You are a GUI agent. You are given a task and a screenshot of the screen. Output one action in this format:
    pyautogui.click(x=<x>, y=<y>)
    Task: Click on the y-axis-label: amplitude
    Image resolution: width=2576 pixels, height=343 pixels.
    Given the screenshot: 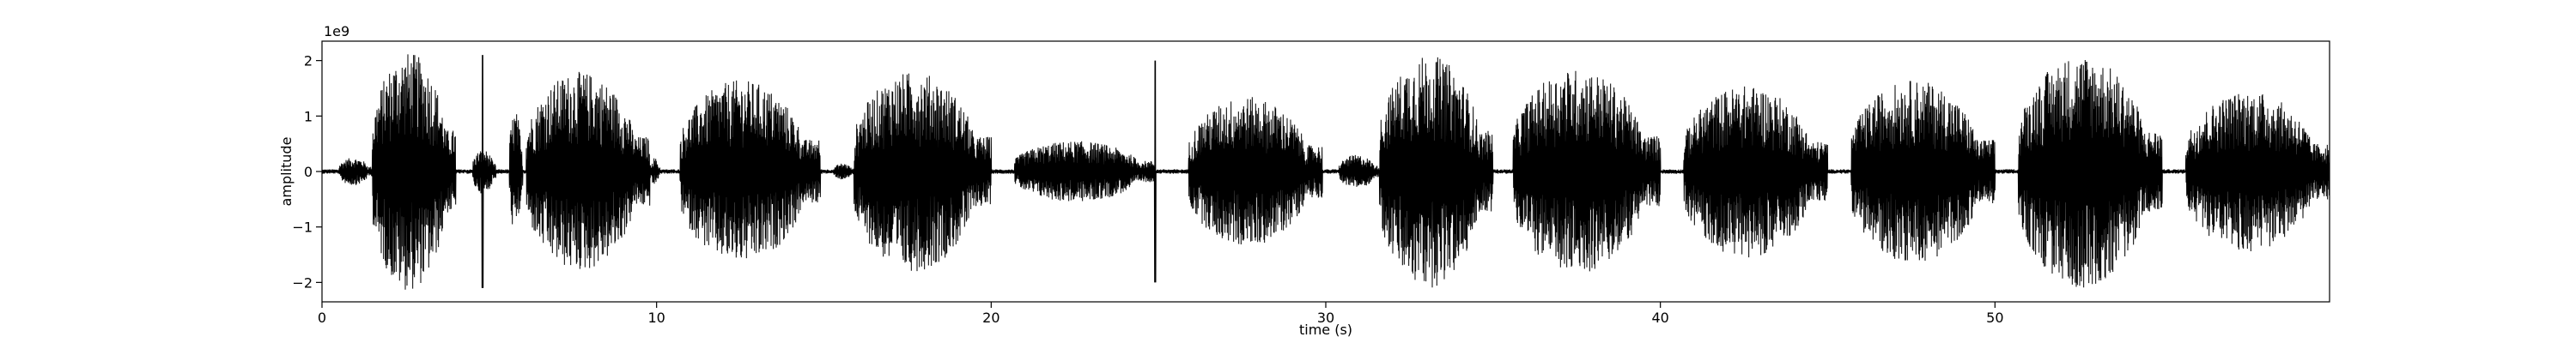 What is the action you would take?
    pyautogui.click(x=286, y=172)
    